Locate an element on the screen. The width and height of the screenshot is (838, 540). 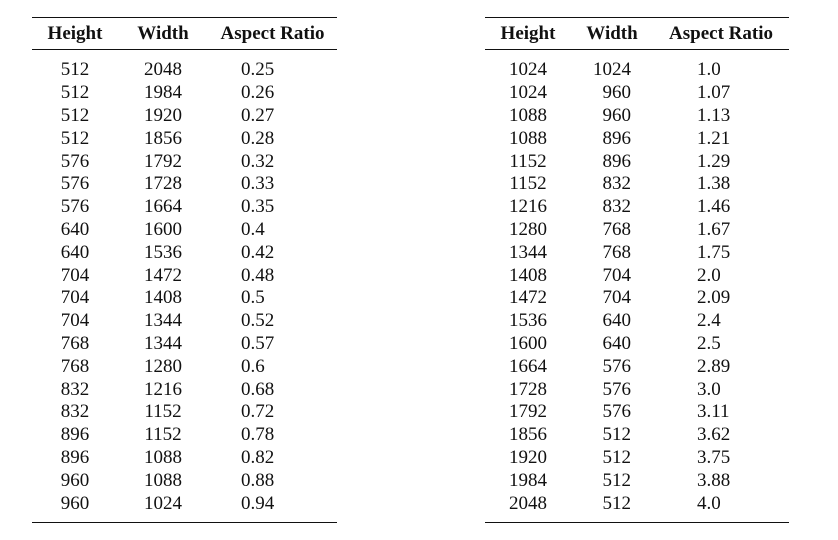
table-row: 832 1216 0.68 is located at coordinates (184, 389).